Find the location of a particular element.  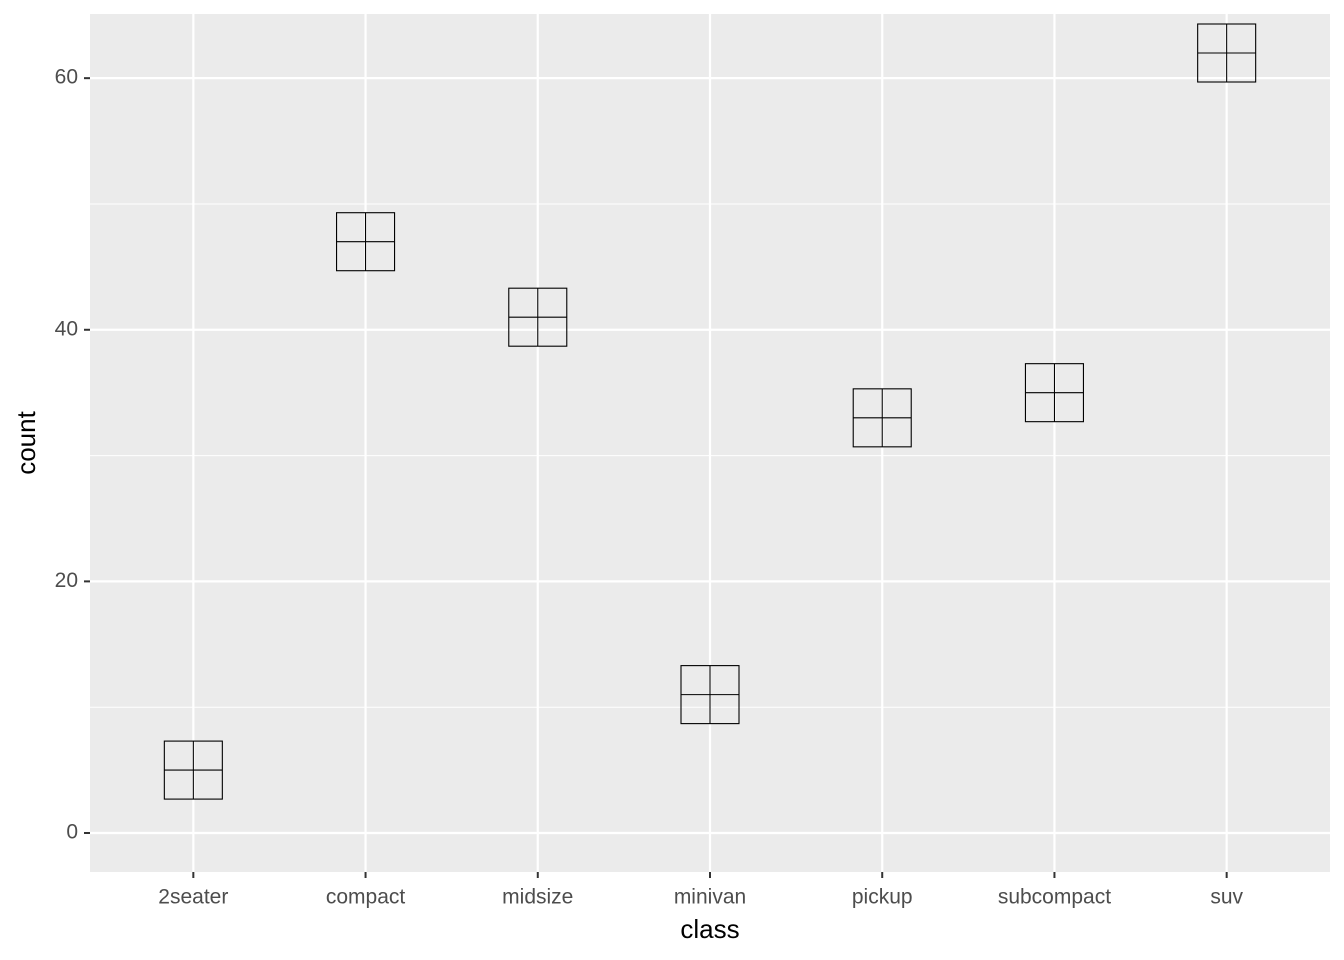

y-tick-label: 60 is located at coordinates (66, 77).